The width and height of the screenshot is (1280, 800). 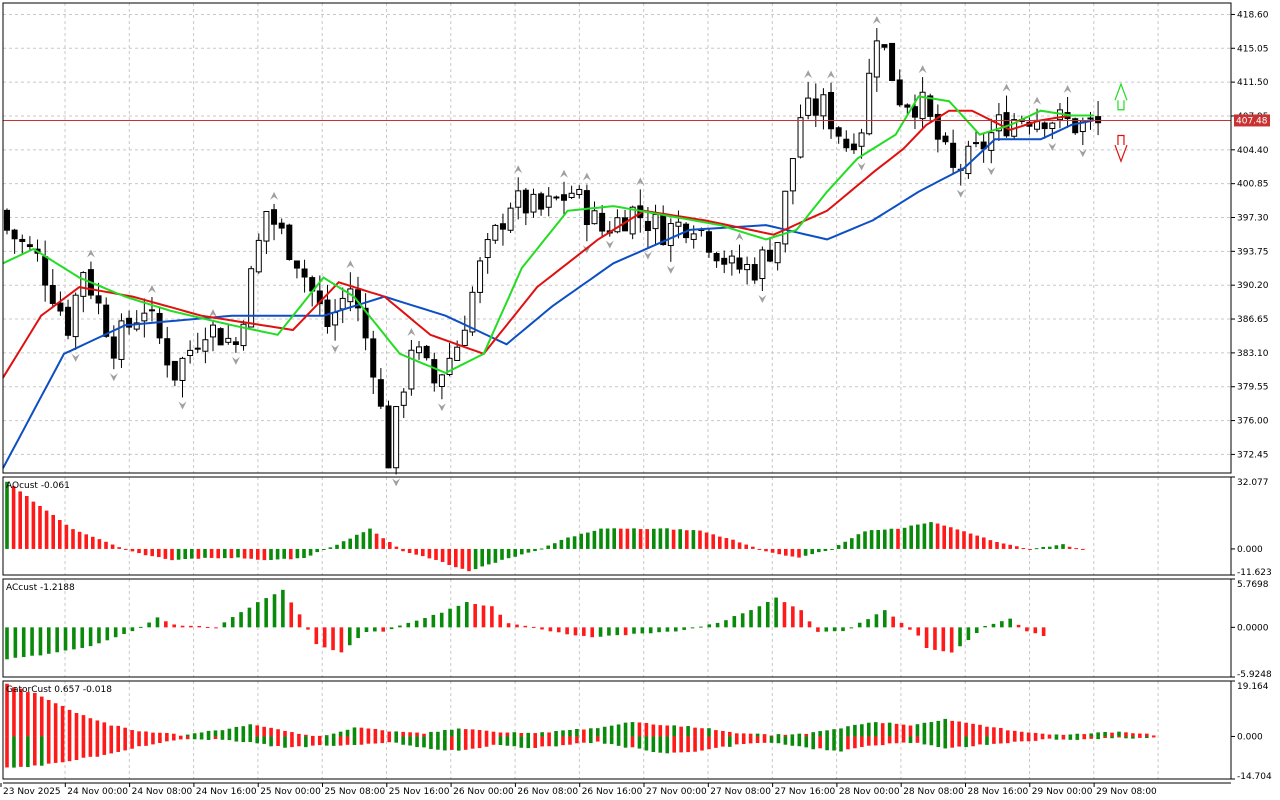 I want to click on x-tick-label: 24 Nov 16:00, so click(x=226, y=792).